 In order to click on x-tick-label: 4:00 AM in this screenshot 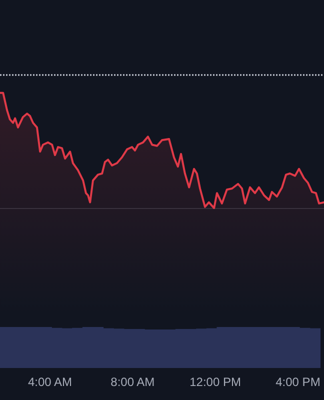, I will do `click(50, 382)`.